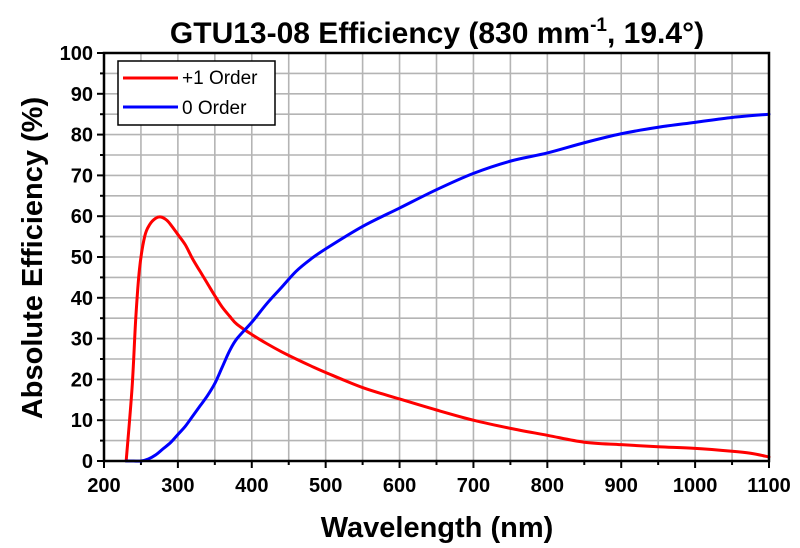 The width and height of the screenshot is (800, 548). What do you see at coordinates (33, 258) in the screenshot?
I see `y-axis-title: Absolute Efficiency (%)` at bounding box center [33, 258].